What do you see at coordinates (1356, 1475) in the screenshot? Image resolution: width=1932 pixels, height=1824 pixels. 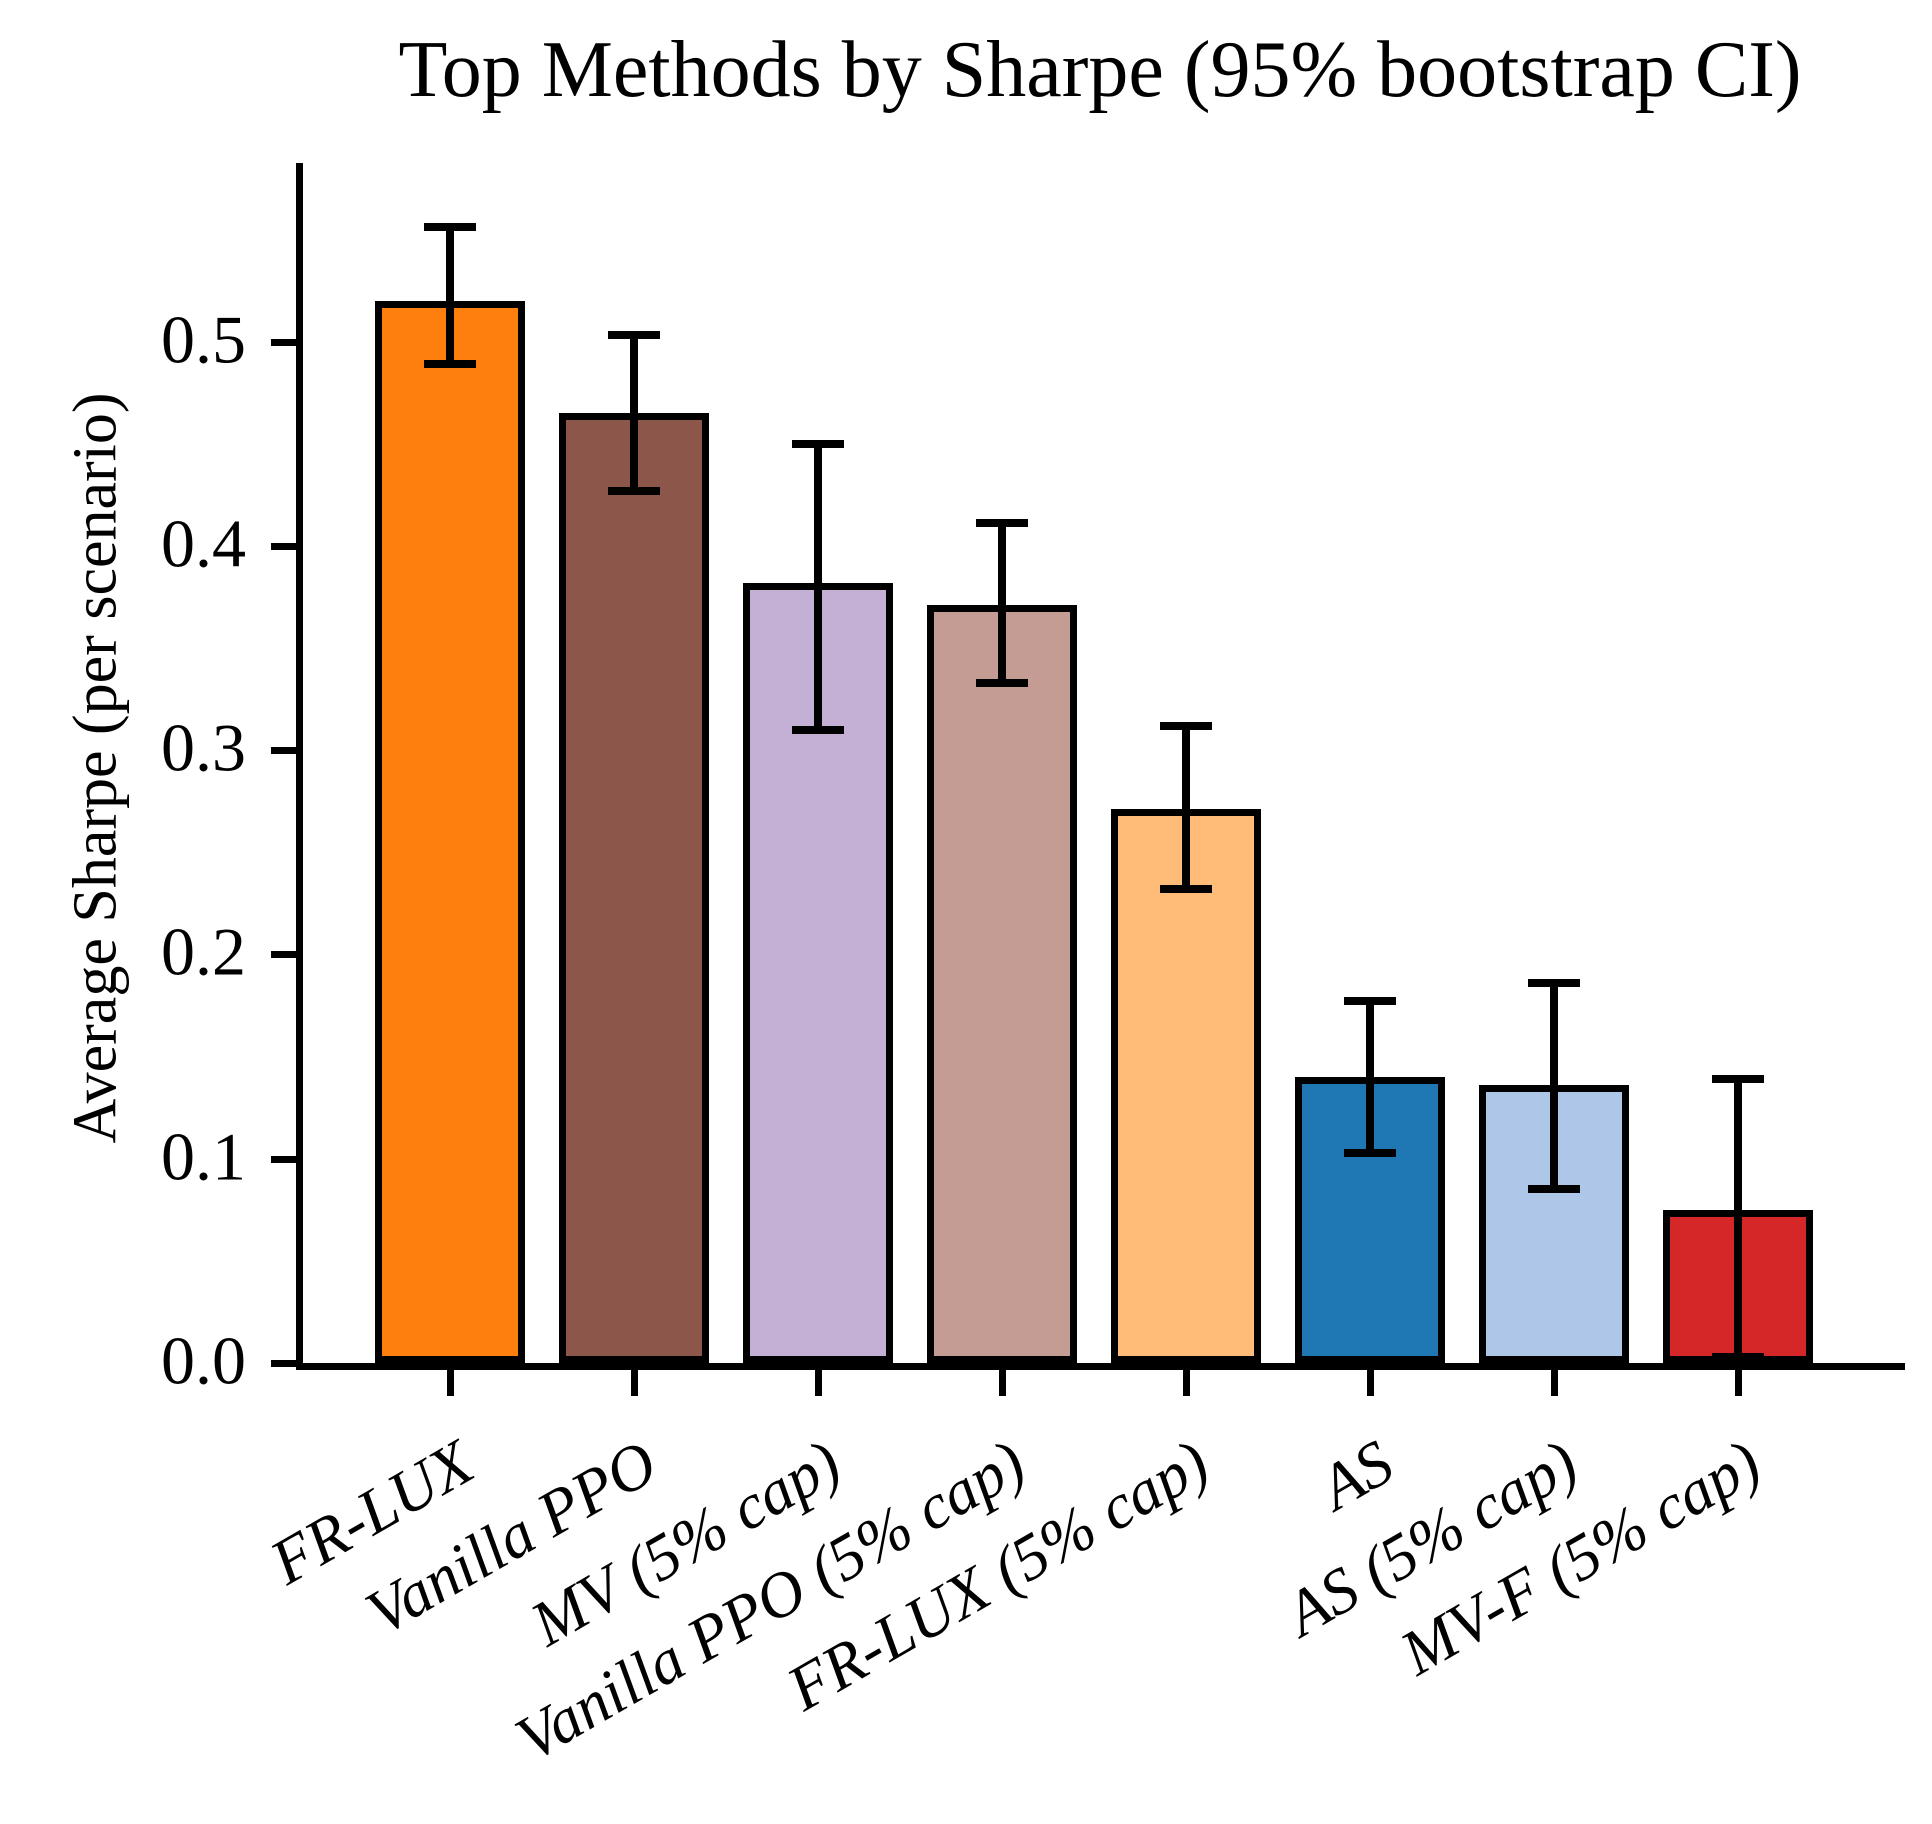 I see `x-tick-label: AS` at bounding box center [1356, 1475].